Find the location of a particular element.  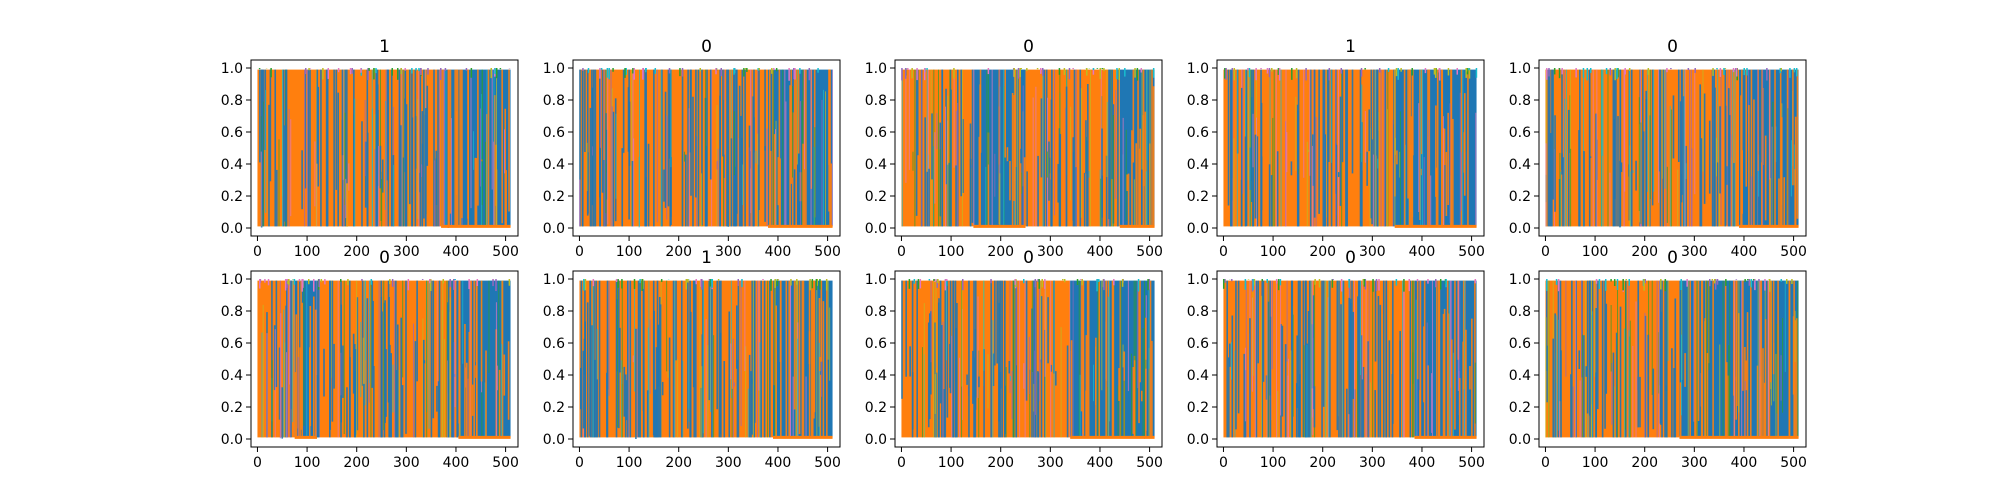

subplot-5: 0 100 200 300 400 500 0.0 0.2 0.4 0.6 0.8 1.0 0 is located at coordinates (1658, 148).